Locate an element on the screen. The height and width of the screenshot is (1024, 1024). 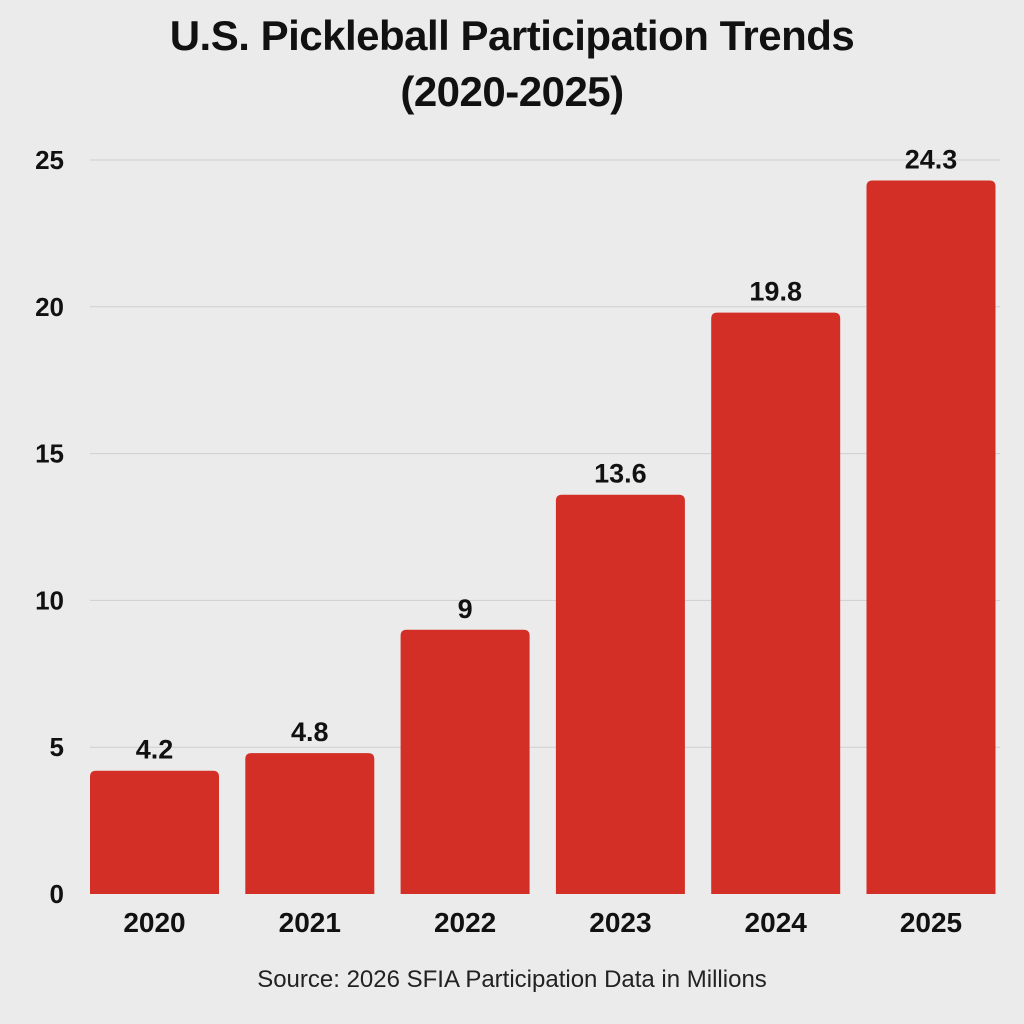
bar-2020 is located at coordinates (154, 832).